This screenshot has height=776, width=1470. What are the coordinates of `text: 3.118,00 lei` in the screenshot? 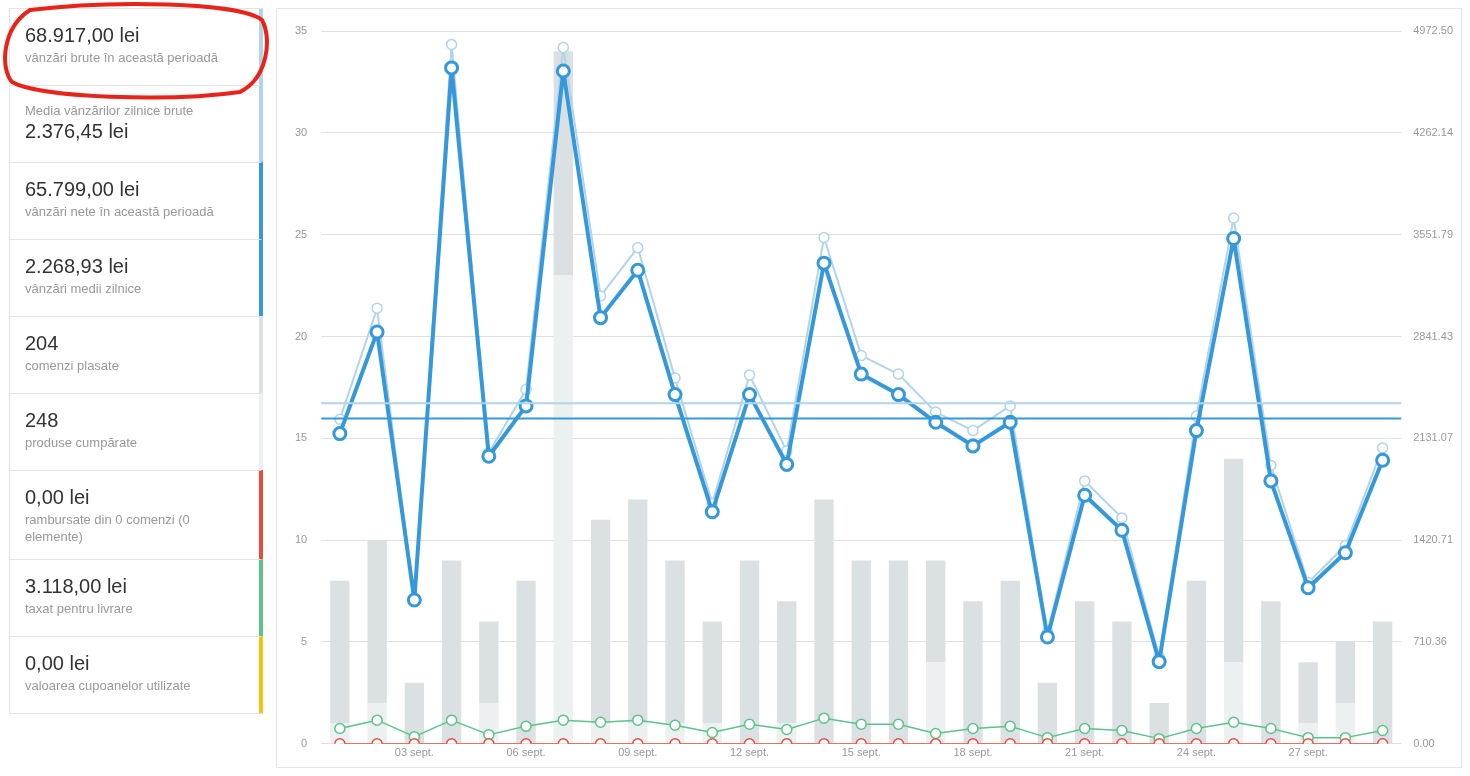 It's located at (76, 586).